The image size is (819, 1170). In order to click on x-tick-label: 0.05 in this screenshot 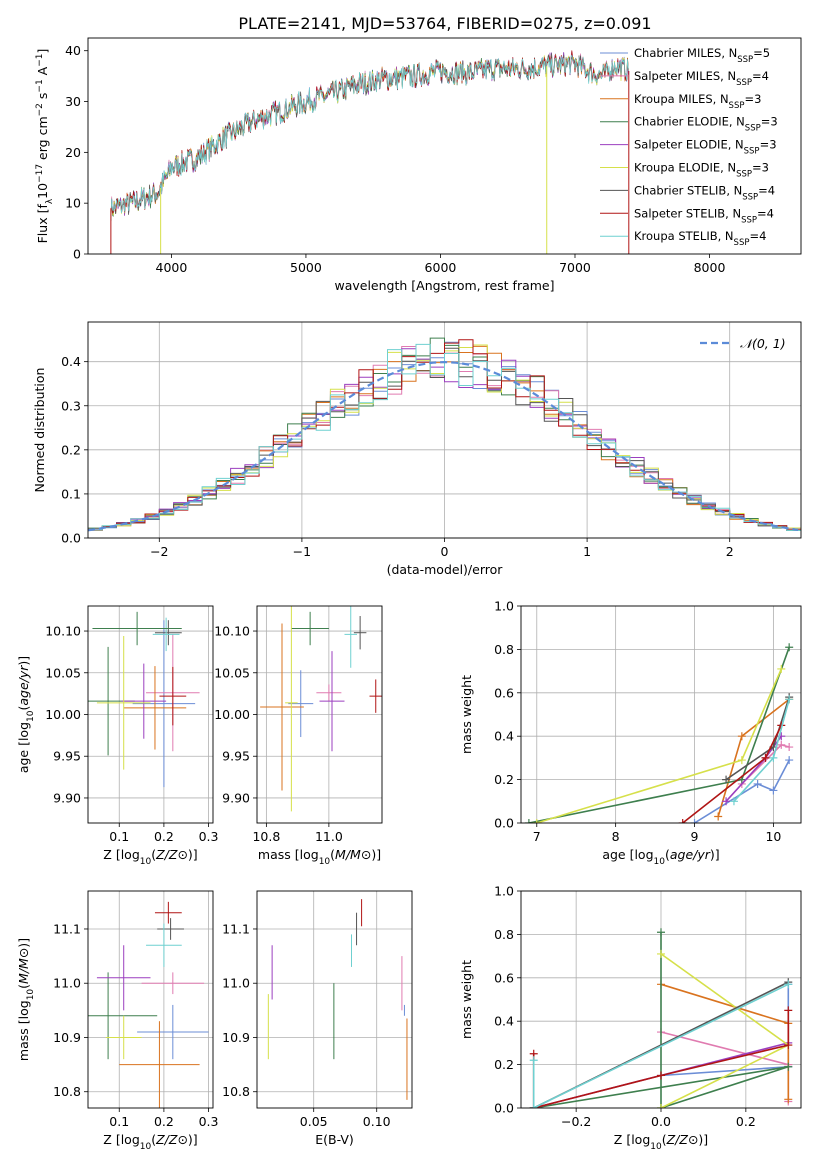, I will do `click(314, 1121)`.